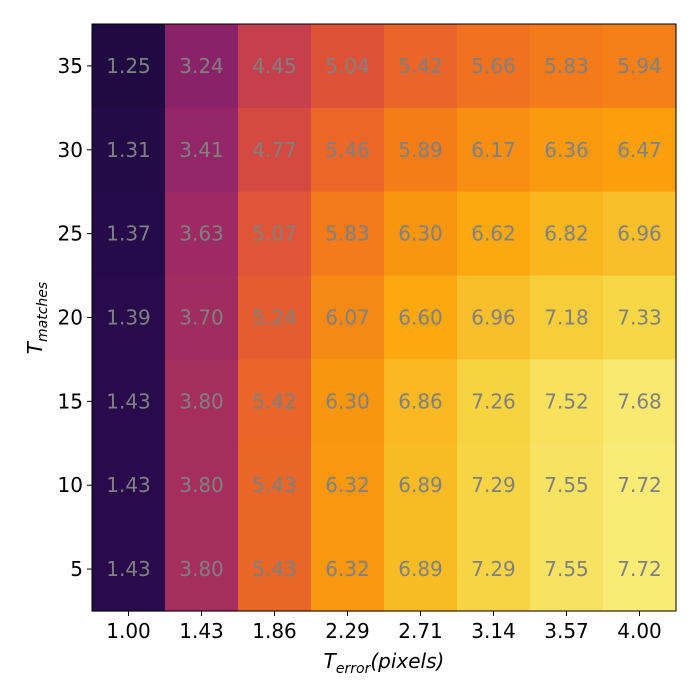 This screenshot has height=700, width=700. I want to click on cell-value-label: 7.33, so click(639, 318).